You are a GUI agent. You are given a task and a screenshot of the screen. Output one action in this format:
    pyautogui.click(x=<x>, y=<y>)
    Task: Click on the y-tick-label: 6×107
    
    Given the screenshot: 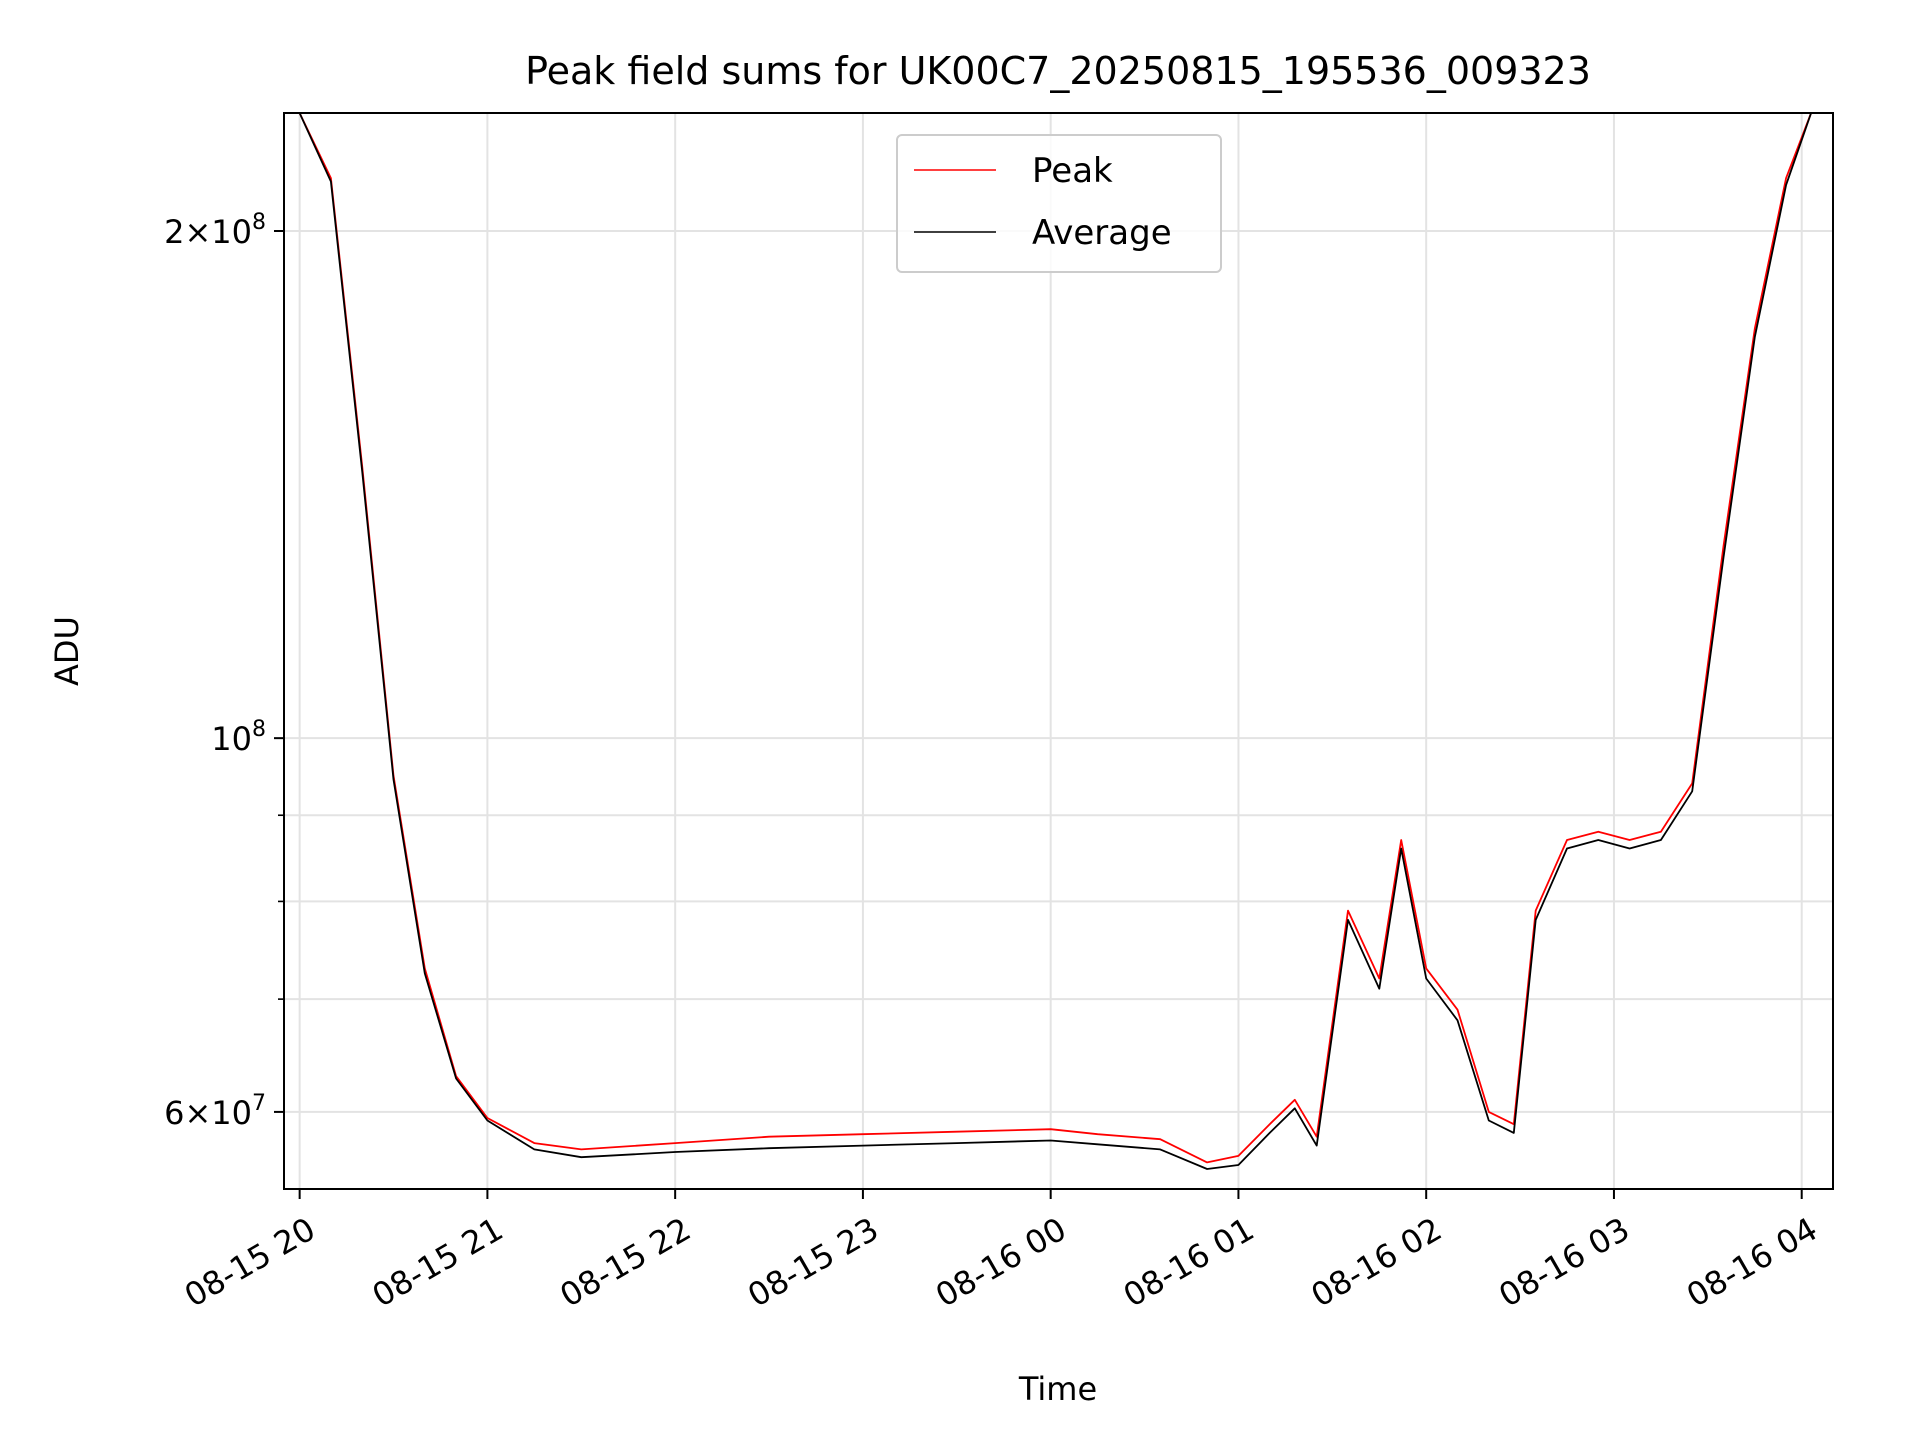 What is the action you would take?
    pyautogui.click(x=215, y=1111)
    